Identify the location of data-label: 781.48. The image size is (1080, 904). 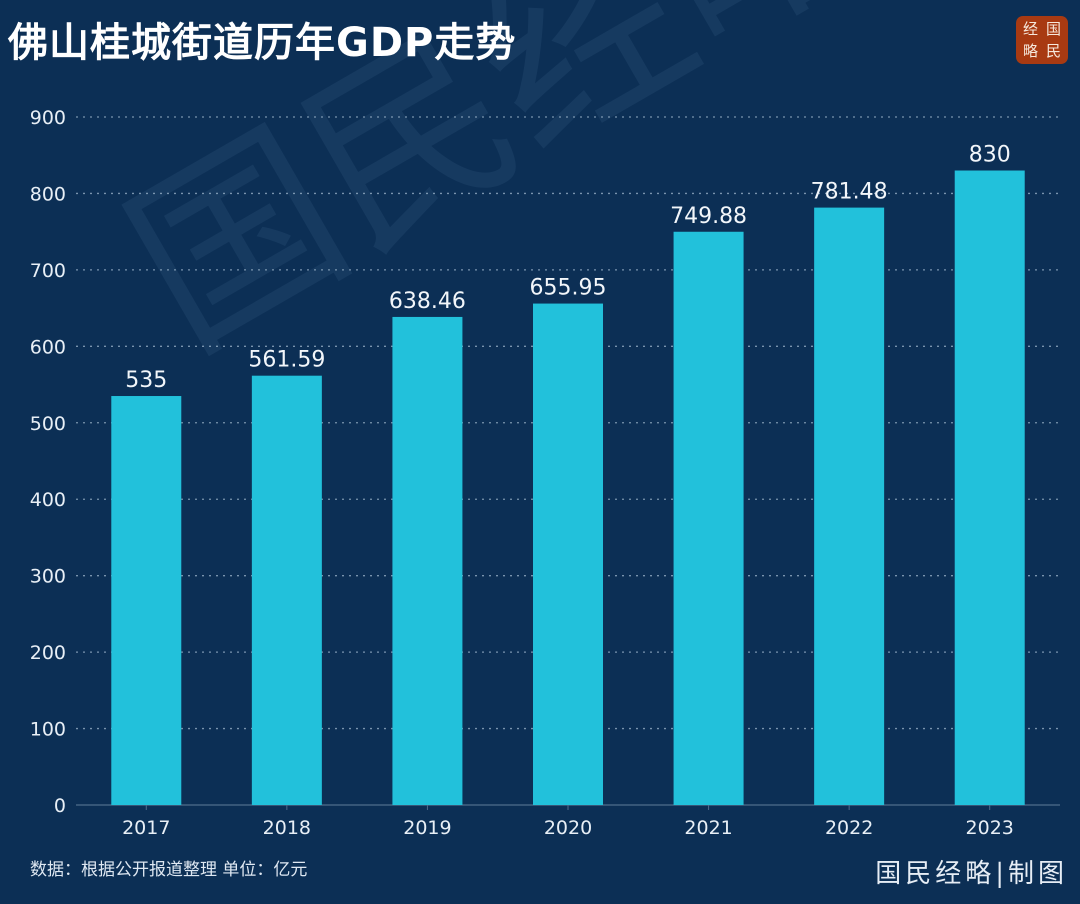
(849, 192).